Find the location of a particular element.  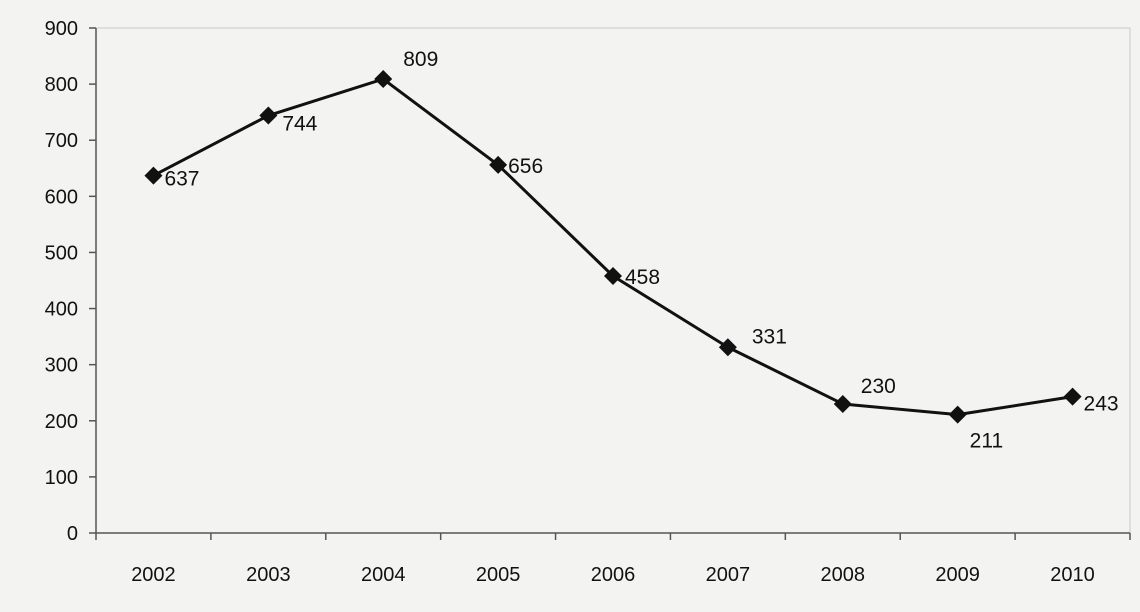

y-tick-label: 0 is located at coordinates (72, 534).